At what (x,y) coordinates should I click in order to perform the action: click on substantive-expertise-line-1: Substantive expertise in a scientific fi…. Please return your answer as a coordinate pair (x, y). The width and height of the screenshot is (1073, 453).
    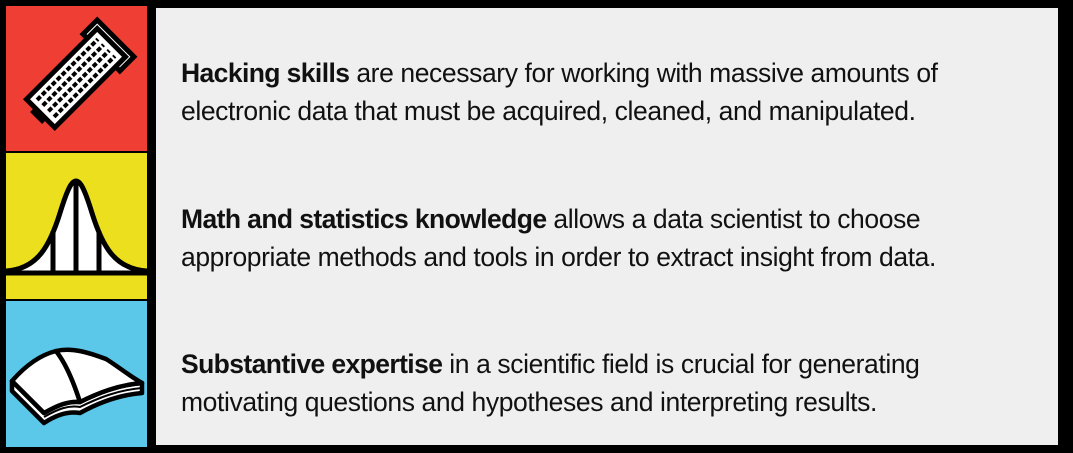
    Looking at the image, I should click on (611, 364).